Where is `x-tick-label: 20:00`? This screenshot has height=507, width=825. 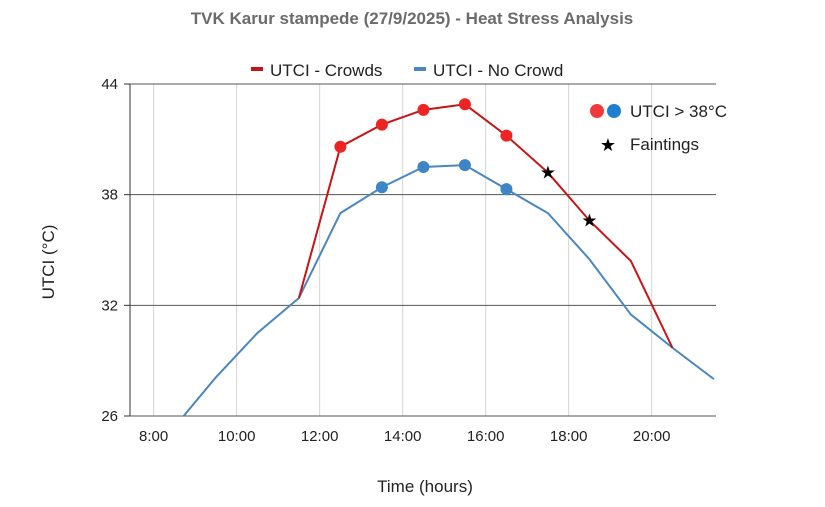
x-tick-label: 20:00 is located at coordinates (652, 436).